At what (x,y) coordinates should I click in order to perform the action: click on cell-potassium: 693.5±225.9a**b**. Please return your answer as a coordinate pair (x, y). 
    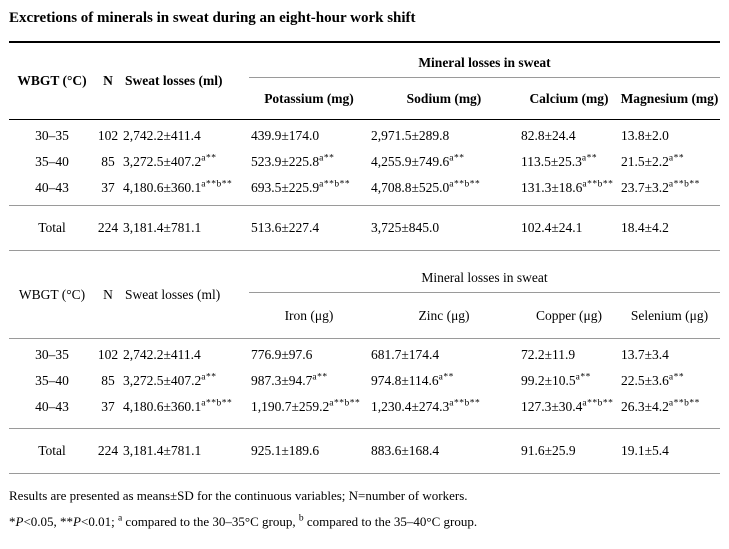
    Looking at the image, I should click on (301, 187).